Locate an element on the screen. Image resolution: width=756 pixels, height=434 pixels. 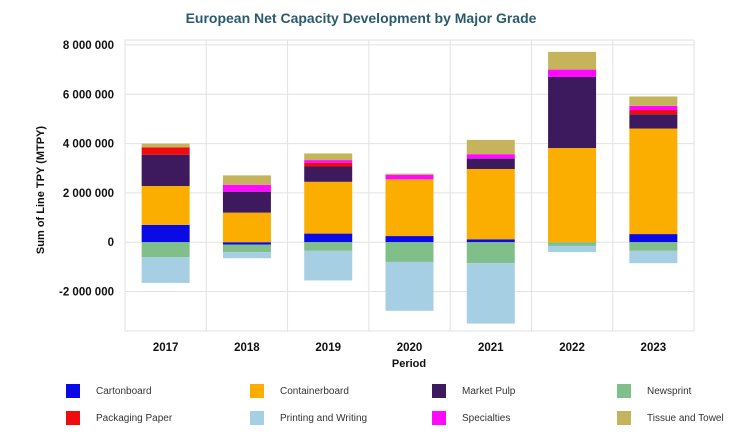
legend-item: Newsprint is located at coordinates (654, 391).